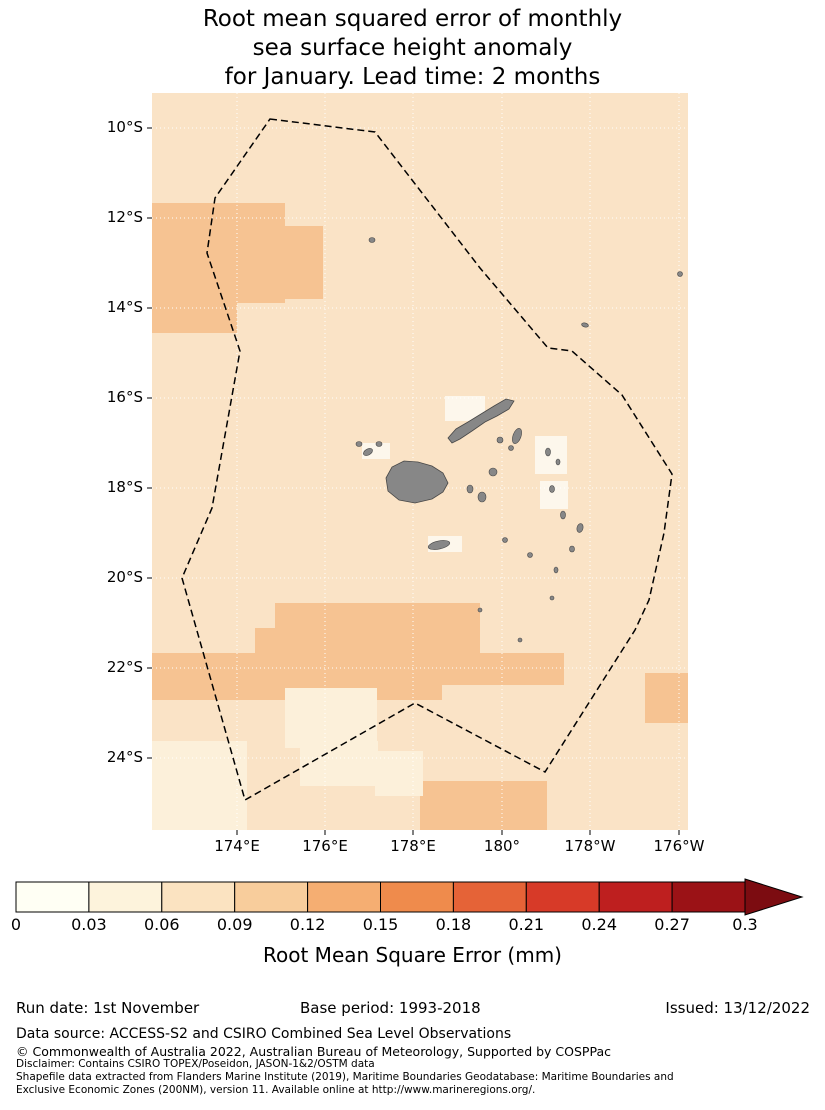  What do you see at coordinates (413, 846) in the screenshot?
I see `x-tick-label: 178°E` at bounding box center [413, 846].